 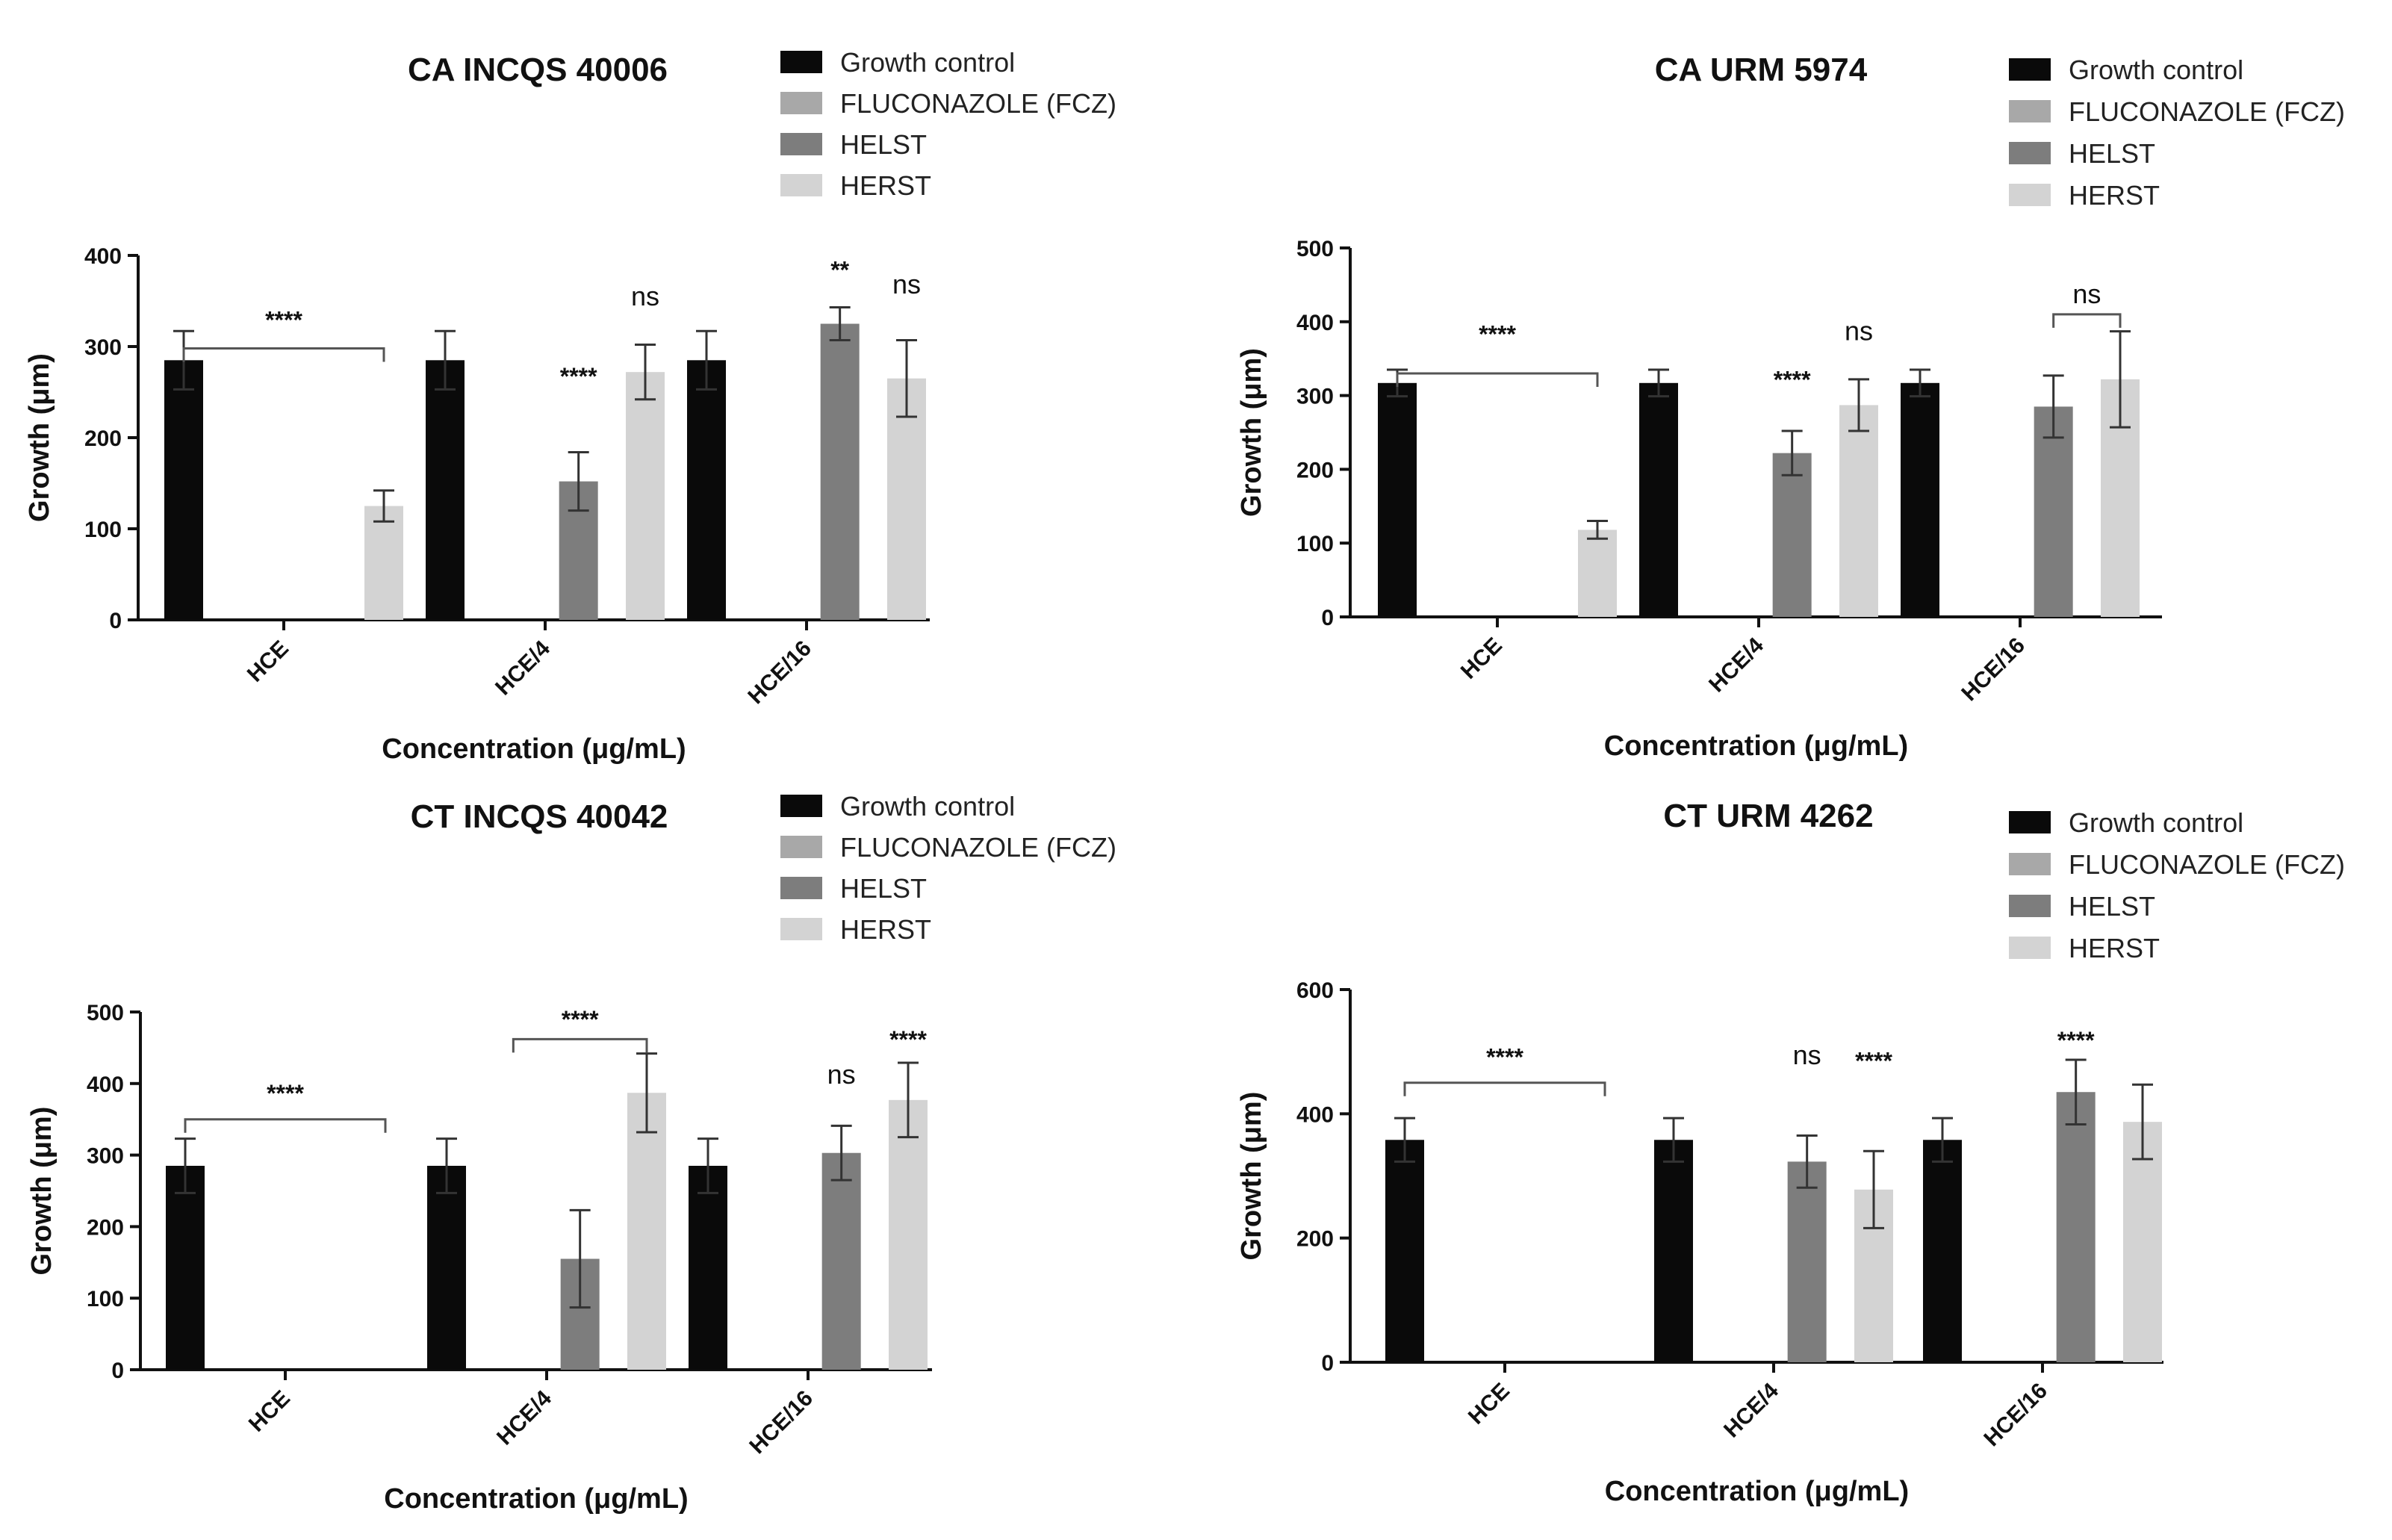 What do you see at coordinates (106, 1013) in the screenshot?
I see `y-tick-label: 500` at bounding box center [106, 1013].